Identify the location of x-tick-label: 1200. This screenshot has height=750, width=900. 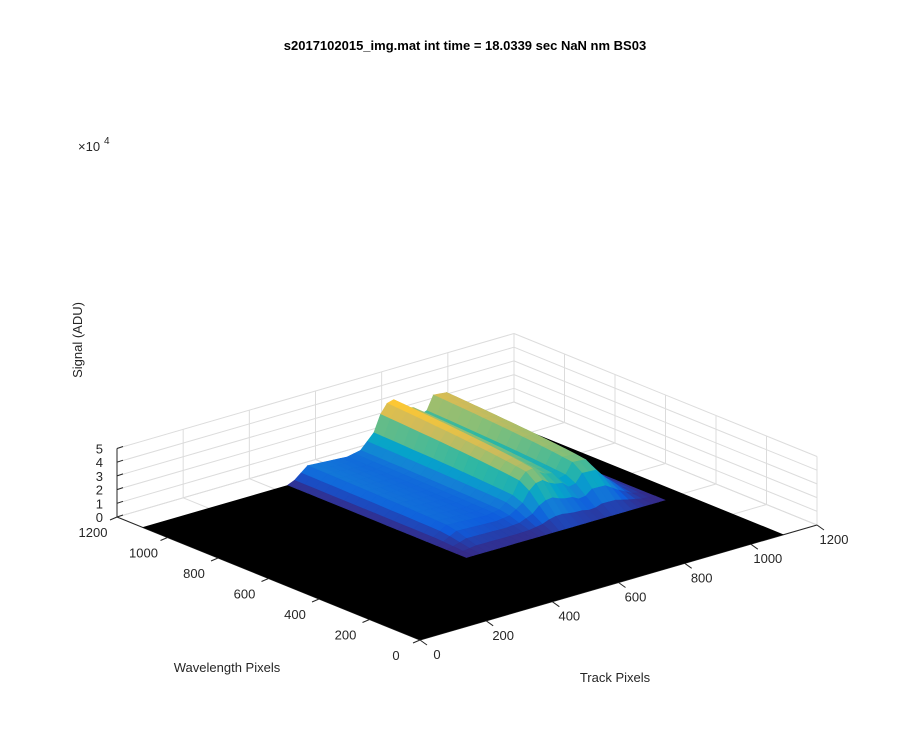
(834, 539).